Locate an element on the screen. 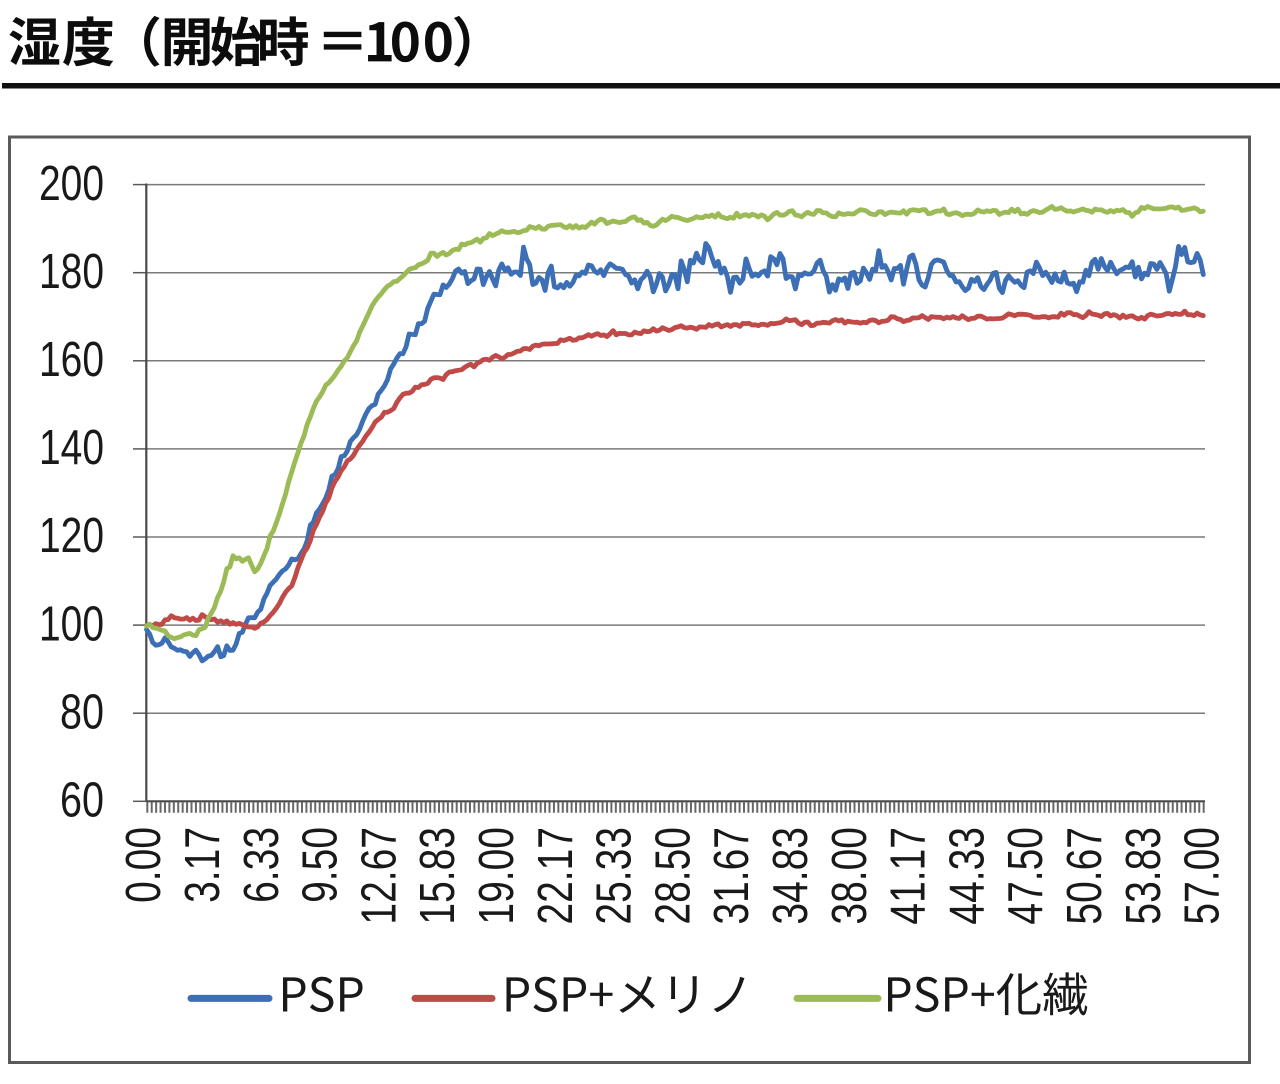 The height and width of the screenshot is (1084, 1280). svg-text: 53.83 is located at coordinates (1144, 876).